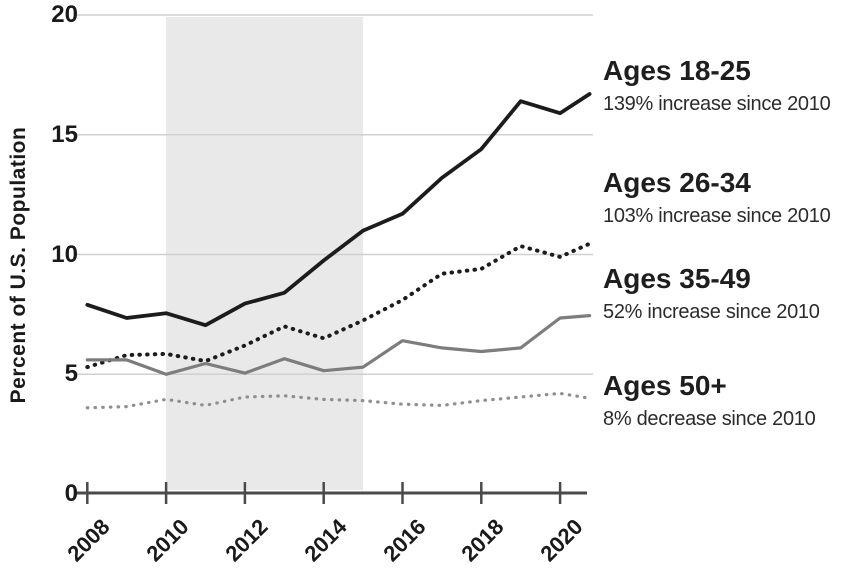 The image size is (851, 576). What do you see at coordinates (677, 70) in the screenshot?
I see `legend-title-ages-18-25: Ages 18-25` at bounding box center [677, 70].